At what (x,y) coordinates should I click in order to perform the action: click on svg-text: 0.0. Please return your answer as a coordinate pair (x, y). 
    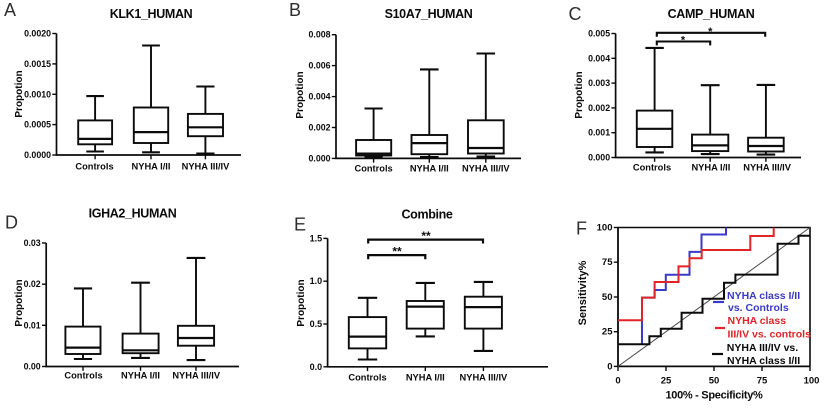
    Looking at the image, I should click on (316, 367).